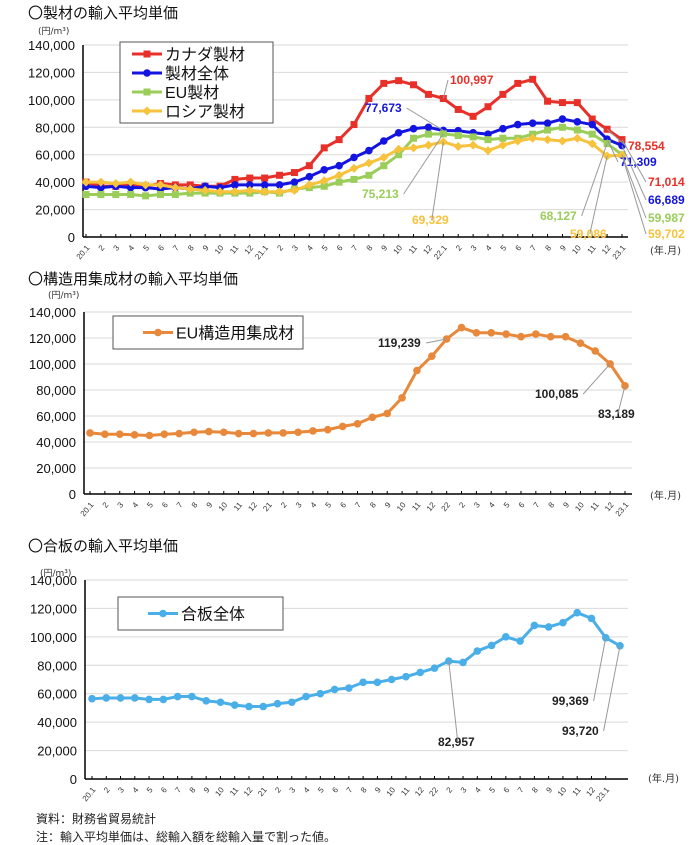 The height and width of the screenshot is (845, 700). I want to click on y-tick-label: 20,000, so click(56, 468).